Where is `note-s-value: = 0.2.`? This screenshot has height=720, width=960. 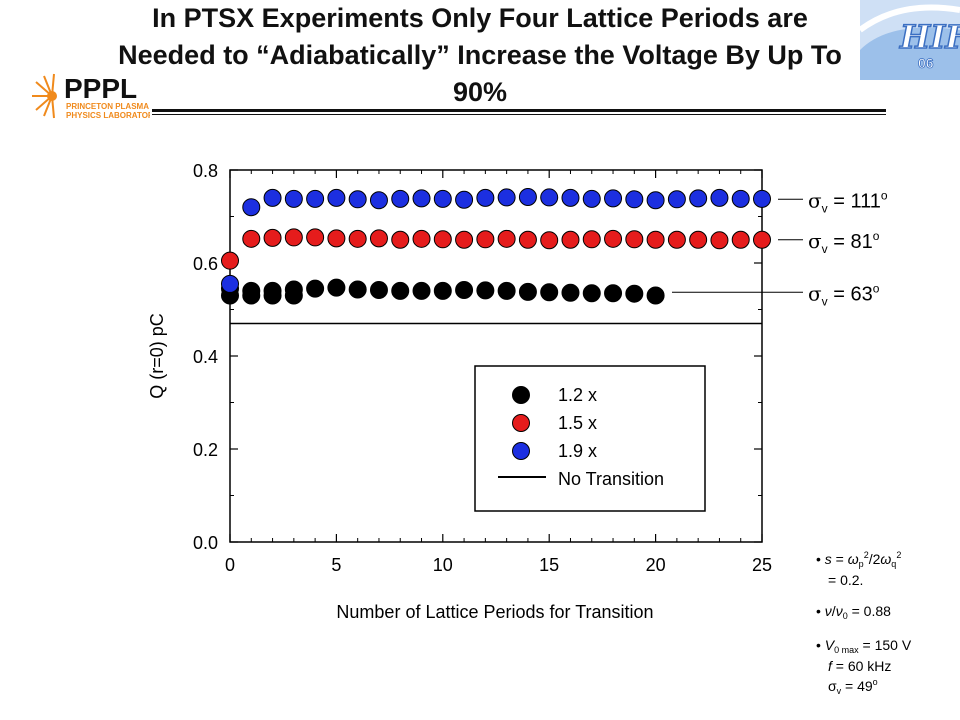 note-s-value: = 0.2. is located at coordinates (846, 580).